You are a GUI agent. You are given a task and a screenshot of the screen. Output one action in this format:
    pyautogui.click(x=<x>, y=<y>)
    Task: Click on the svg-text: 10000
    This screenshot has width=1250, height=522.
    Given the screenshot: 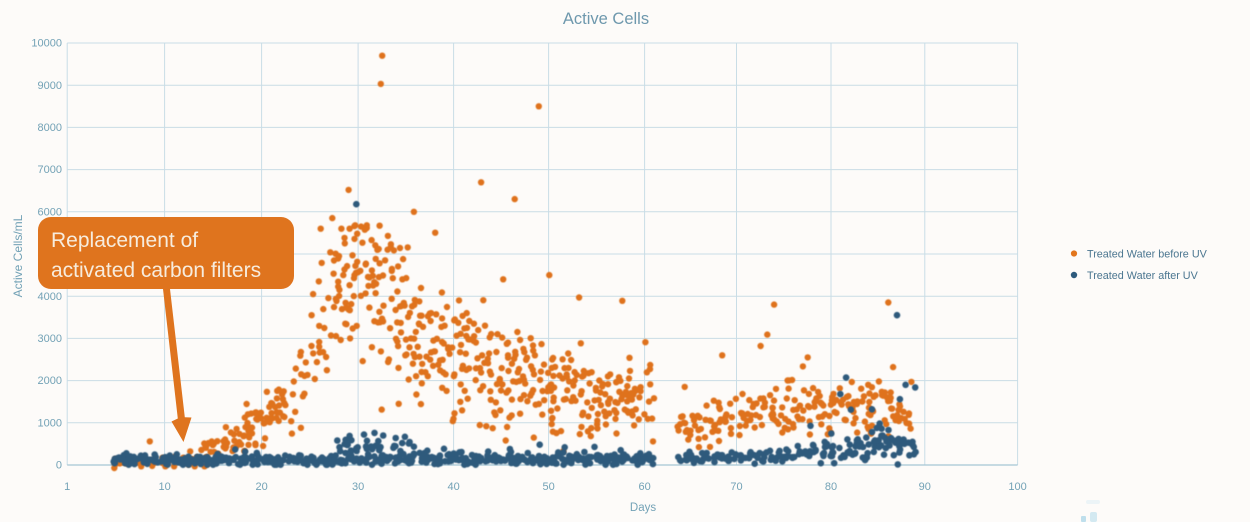 What is the action you would take?
    pyautogui.click(x=46, y=44)
    